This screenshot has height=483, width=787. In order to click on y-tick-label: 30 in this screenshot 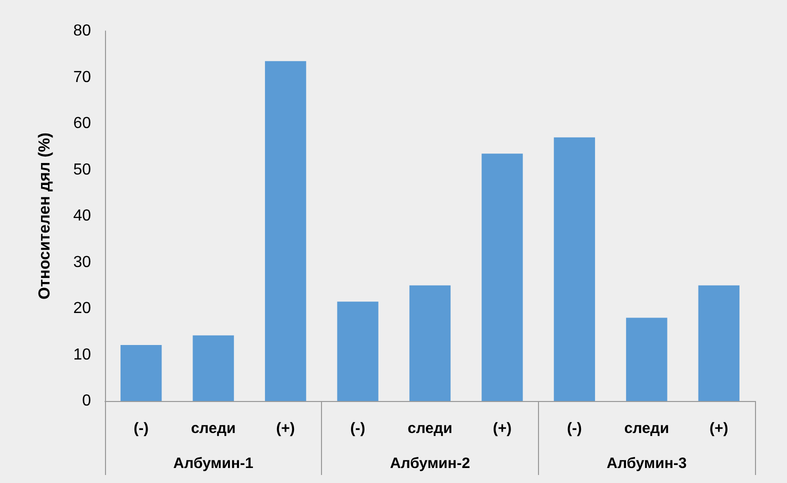, I will do `click(82, 262)`.